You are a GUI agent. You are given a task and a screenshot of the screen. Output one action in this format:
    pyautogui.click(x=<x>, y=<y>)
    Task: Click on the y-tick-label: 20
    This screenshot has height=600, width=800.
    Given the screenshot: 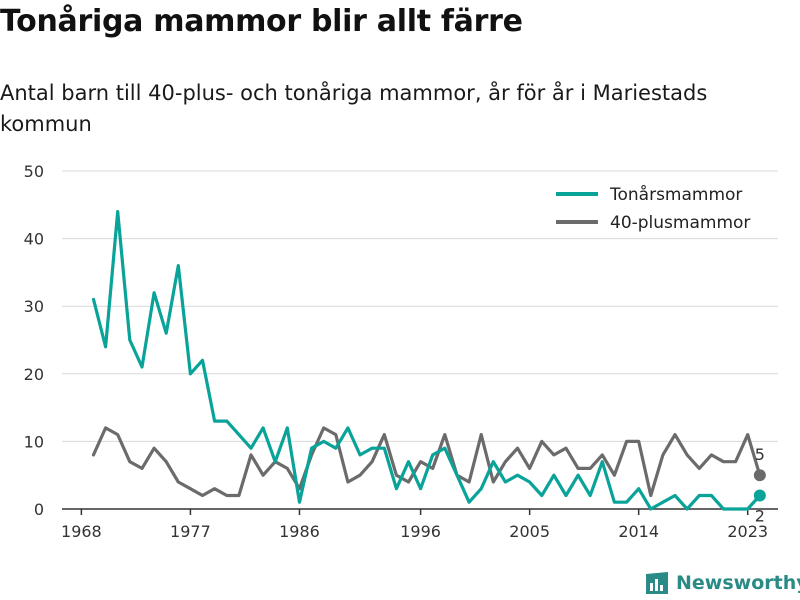 What is the action you would take?
    pyautogui.click(x=34, y=374)
    